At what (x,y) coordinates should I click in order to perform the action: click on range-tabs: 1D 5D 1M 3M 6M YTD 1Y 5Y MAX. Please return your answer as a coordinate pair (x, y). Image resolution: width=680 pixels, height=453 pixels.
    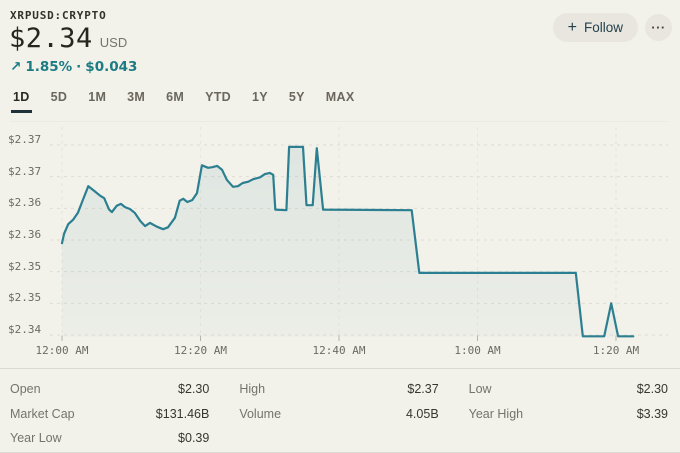
    Looking at the image, I should click on (183, 101).